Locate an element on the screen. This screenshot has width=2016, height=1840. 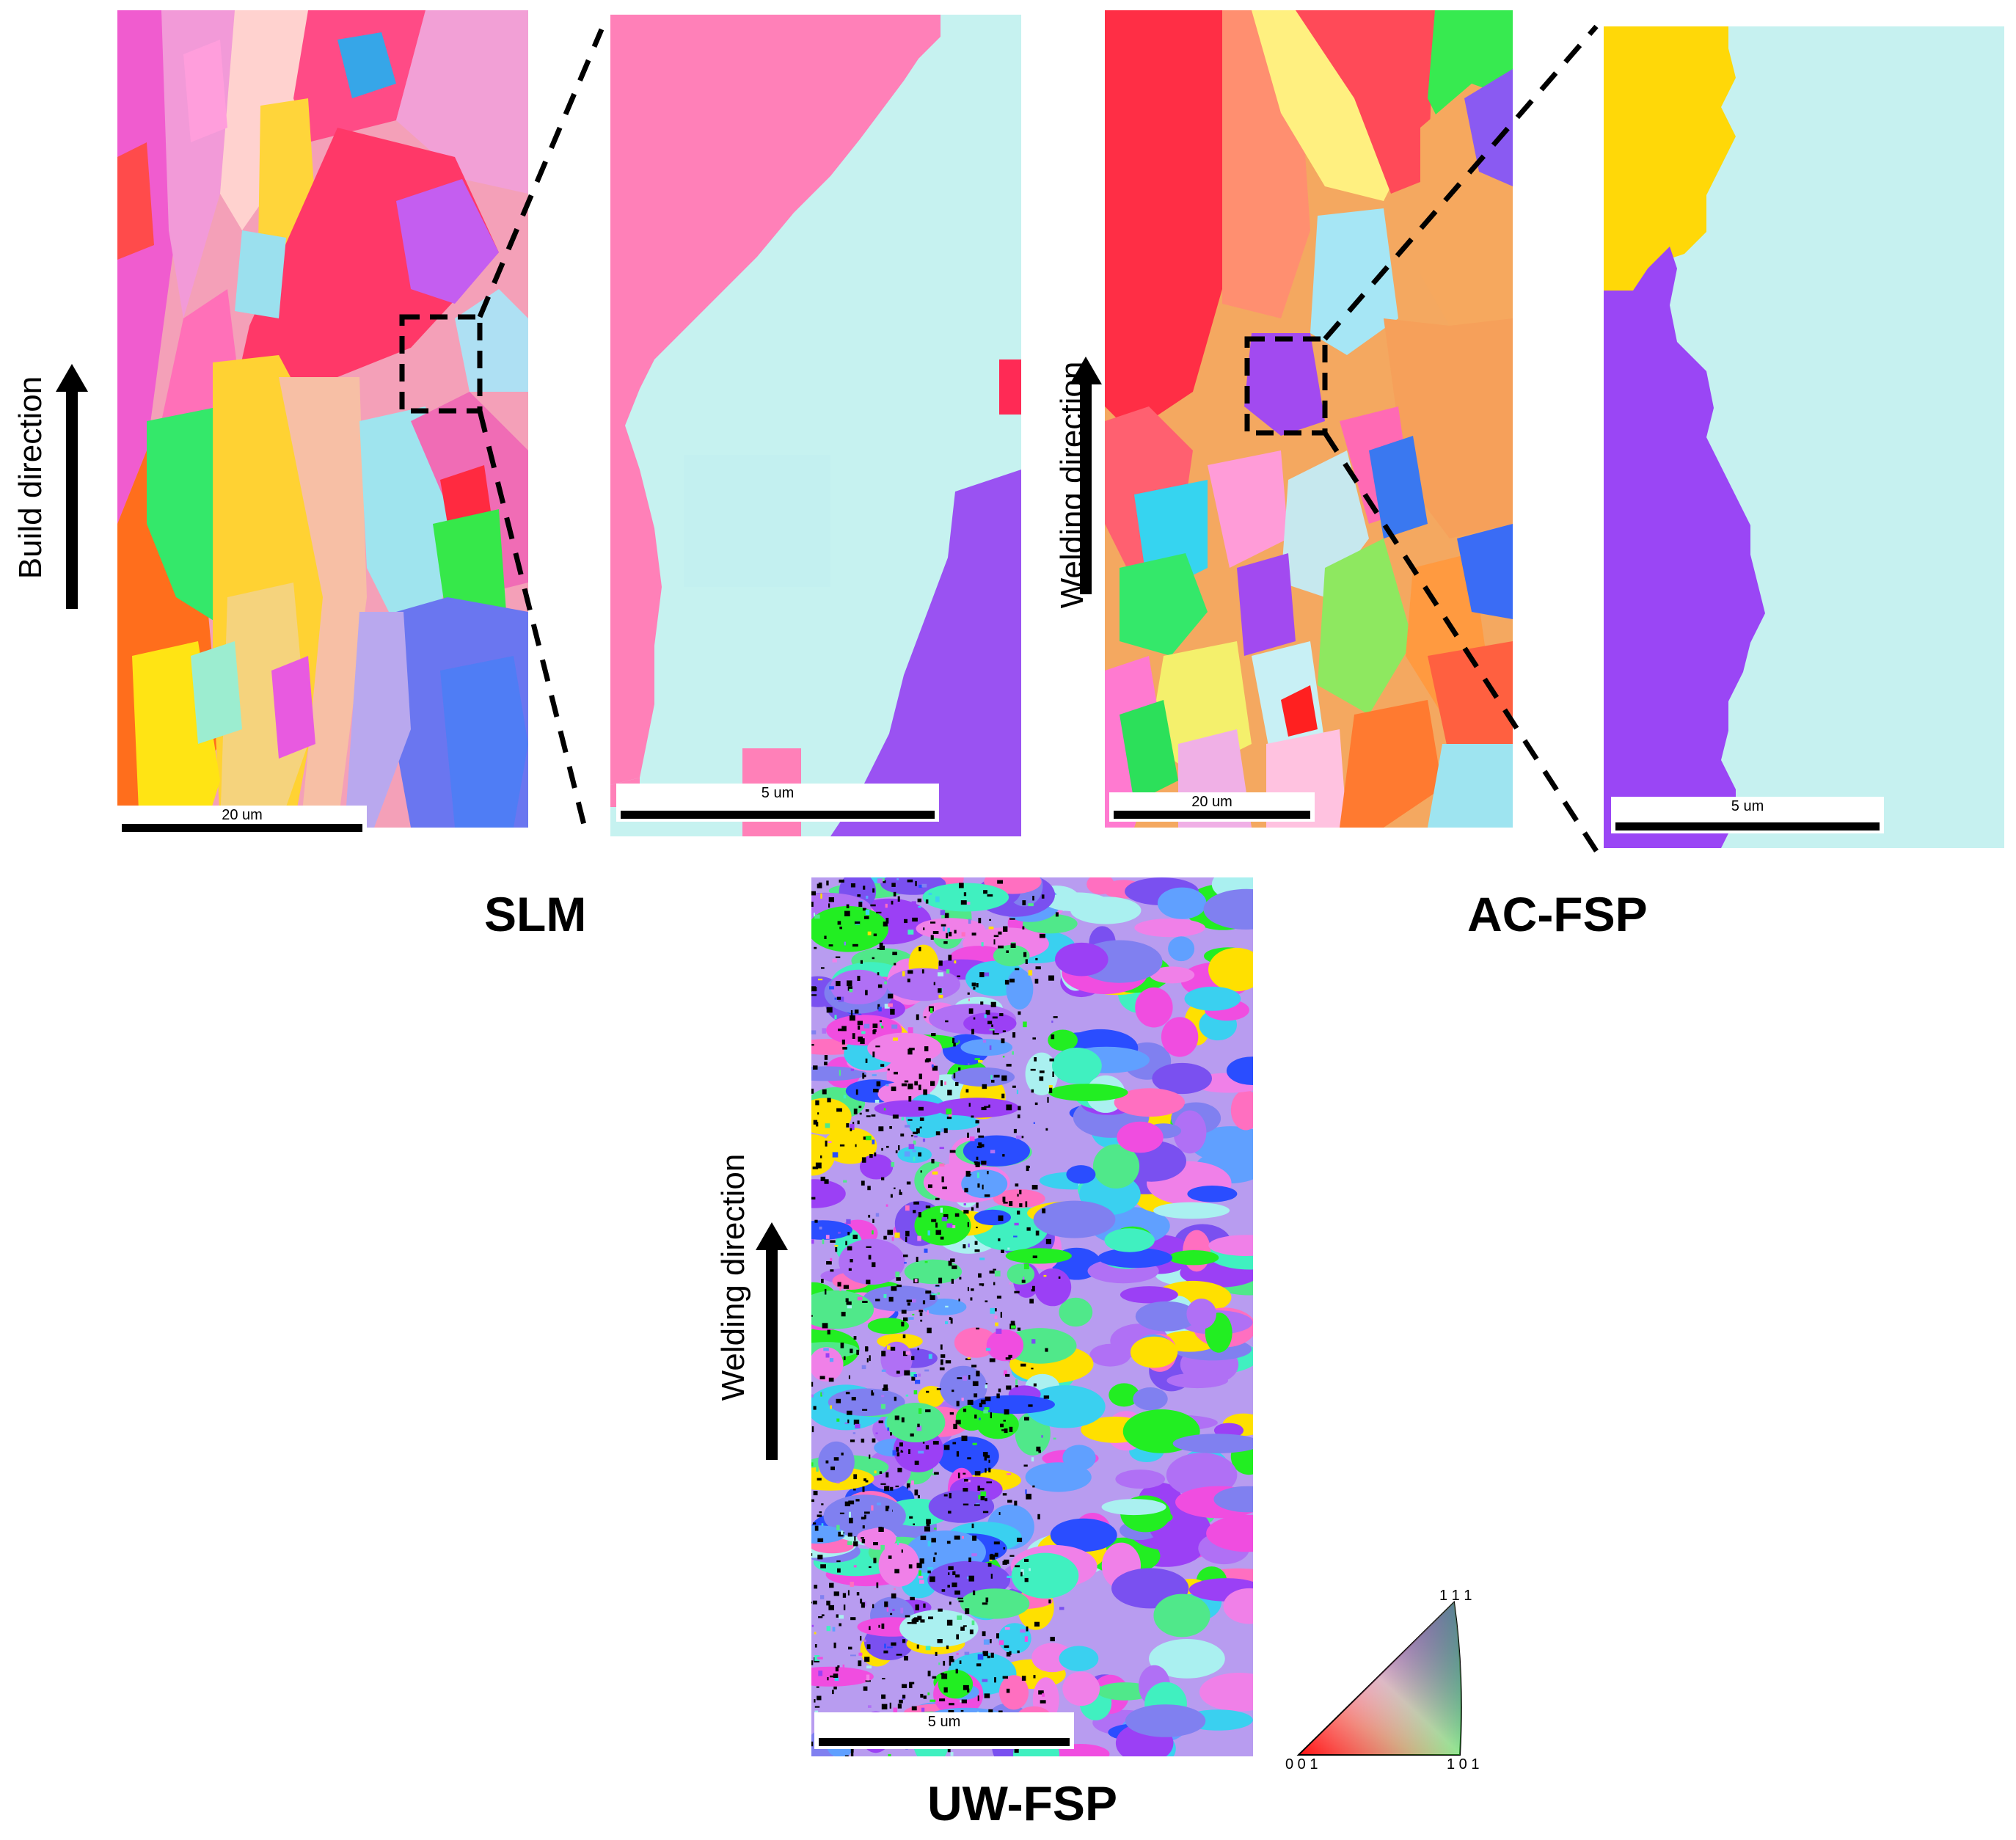
uw-fsp-direction-arrow-icon is located at coordinates (772, 1353).